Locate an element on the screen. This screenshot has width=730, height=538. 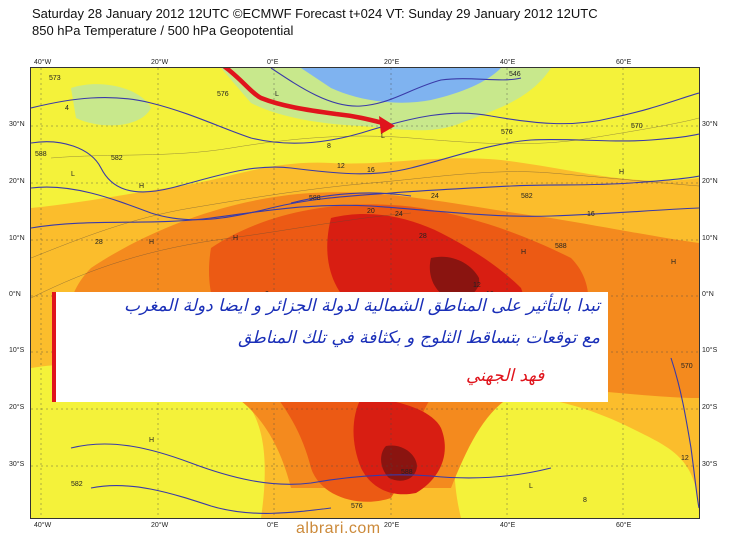
lat-label-right: 0°N is located at coordinates (708, 294).